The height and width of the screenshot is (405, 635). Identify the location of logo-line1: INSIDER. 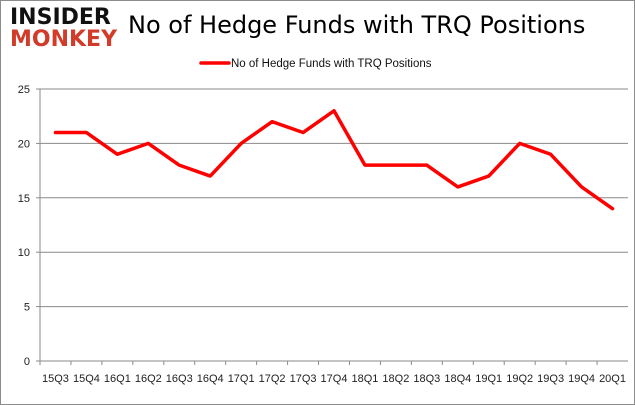
(60, 17).